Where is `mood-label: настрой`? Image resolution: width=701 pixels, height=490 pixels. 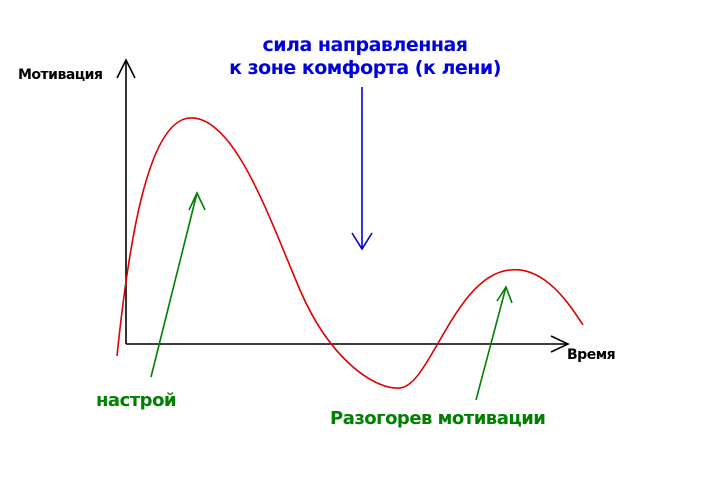 mood-label: настрой is located at coordinates (136, 400).